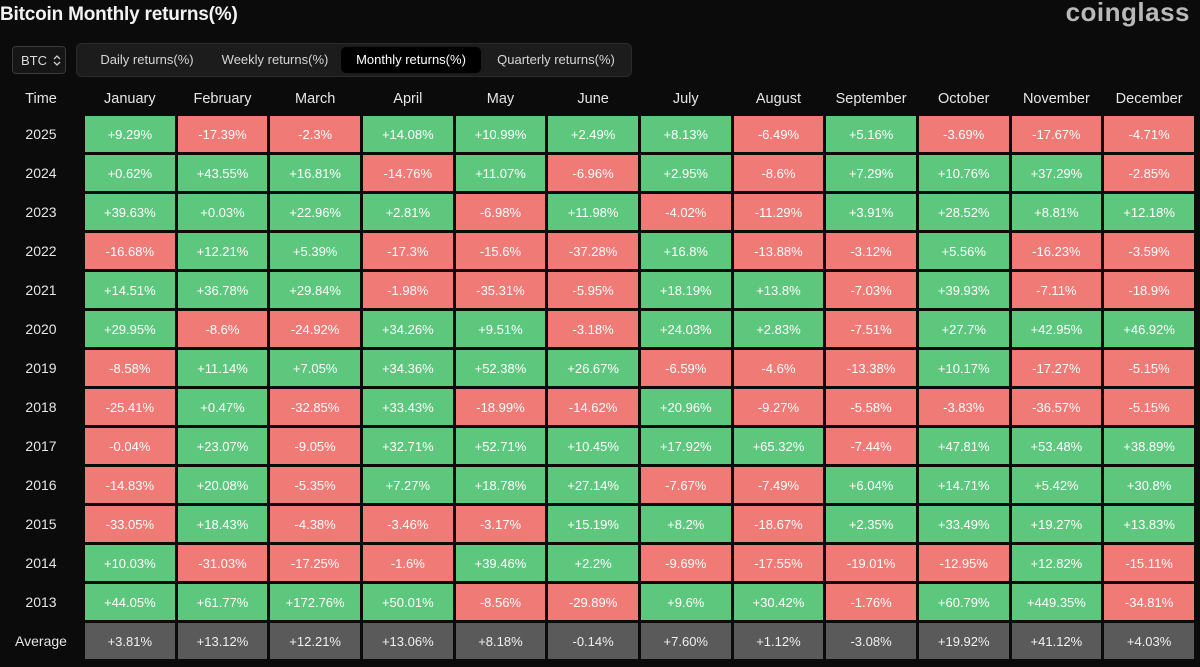  What do you see at coordinates (778, 563) in the screenshot?
I see `return-cell: -17.55%` at bounding box center [778, 563].